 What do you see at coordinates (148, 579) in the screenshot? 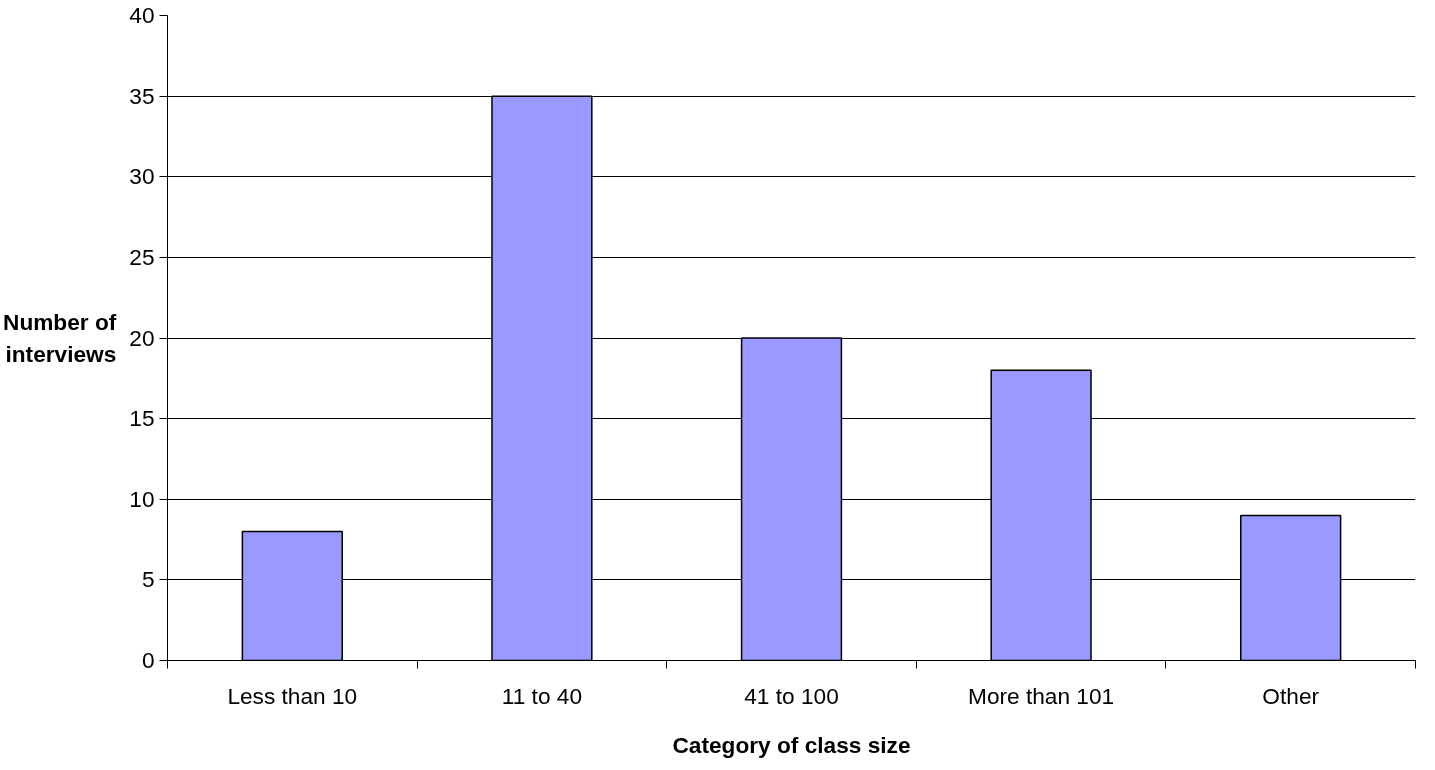
I see `y-tick-label: 5` at bounding box center [148, 579].